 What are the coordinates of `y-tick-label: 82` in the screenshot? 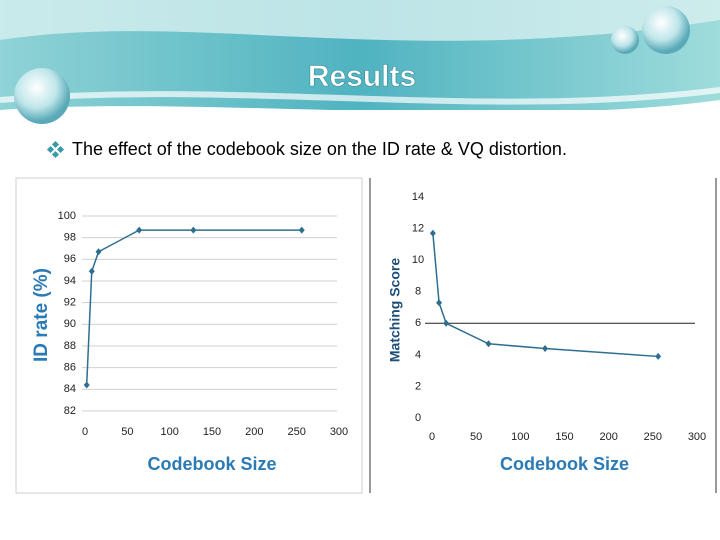 It's located at (70, 411).